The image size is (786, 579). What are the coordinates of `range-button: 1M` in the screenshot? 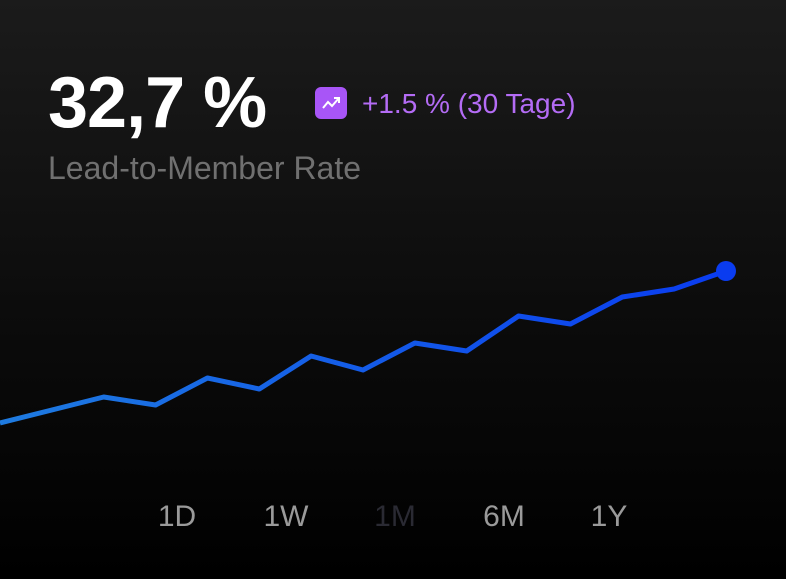 It's located at (395, 516).